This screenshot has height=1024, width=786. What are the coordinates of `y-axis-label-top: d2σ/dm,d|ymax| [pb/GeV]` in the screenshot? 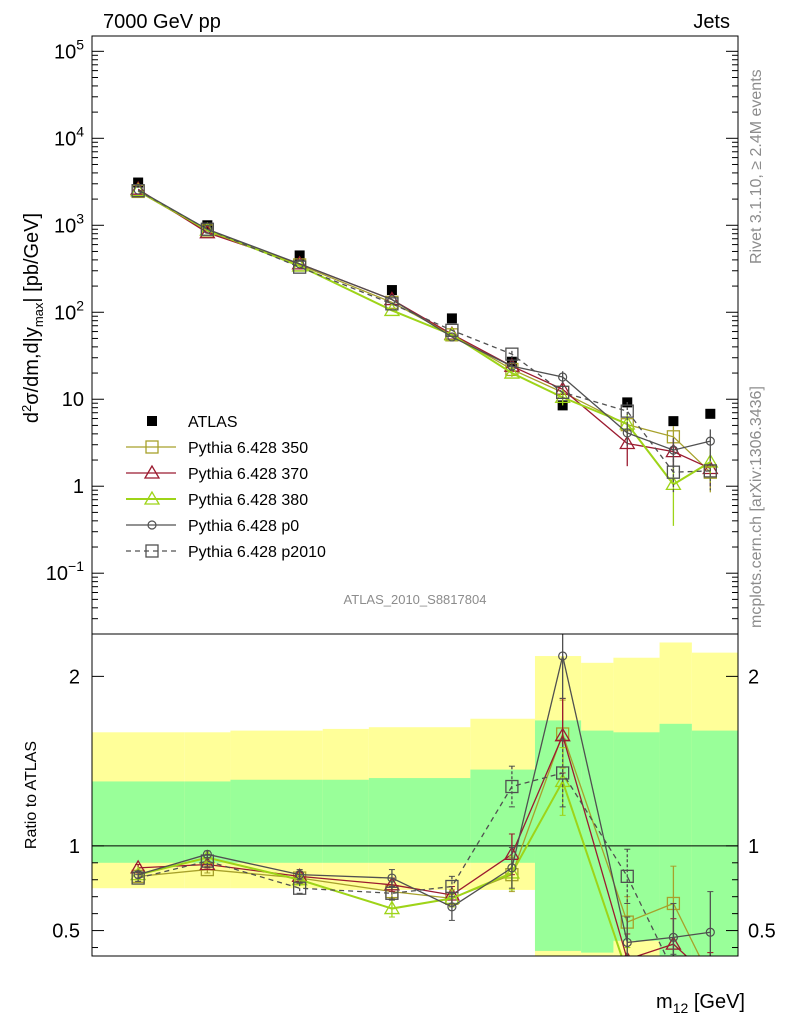 It's located at (32, 318).